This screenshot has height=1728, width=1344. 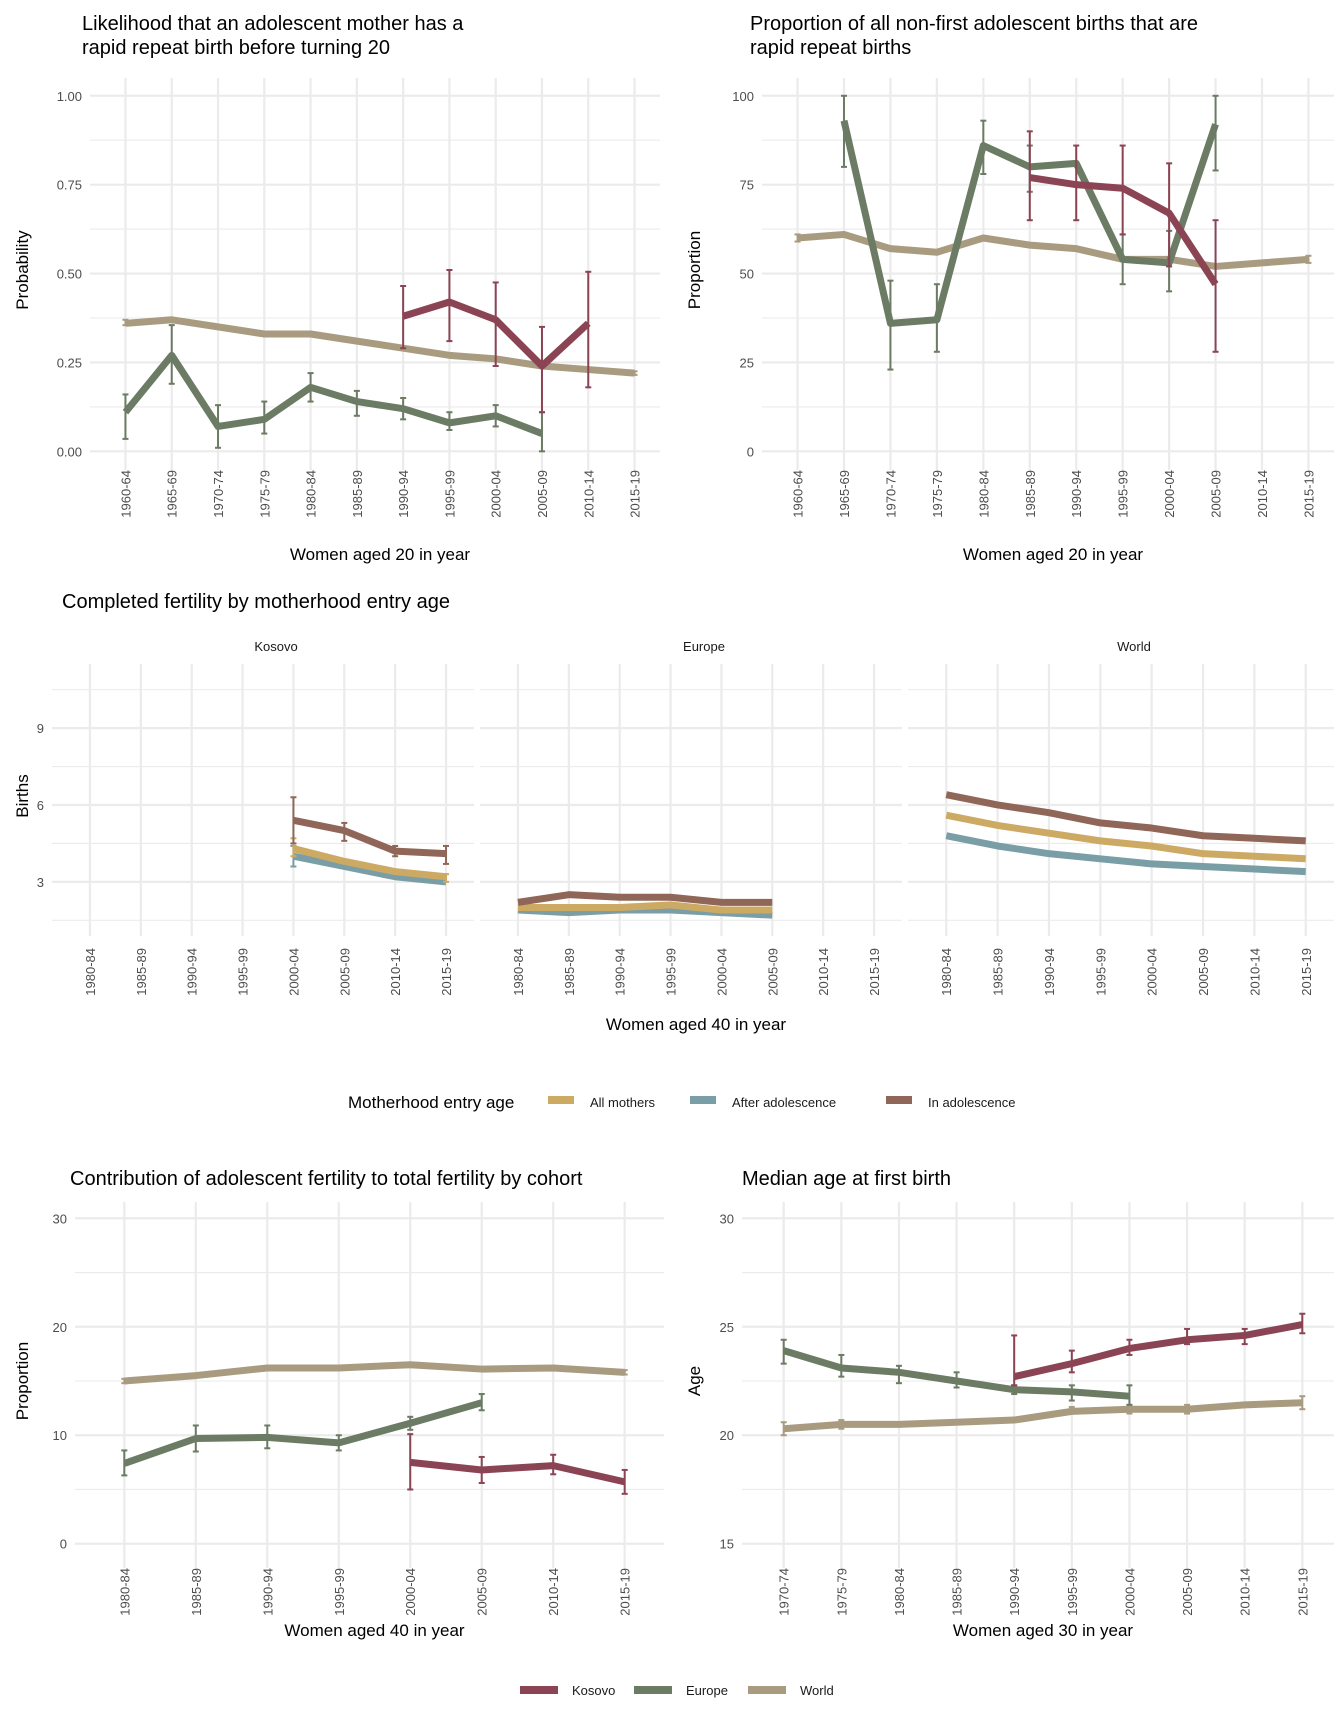 I want to click on y-tick-label: 50, so click(x=747, y=274).